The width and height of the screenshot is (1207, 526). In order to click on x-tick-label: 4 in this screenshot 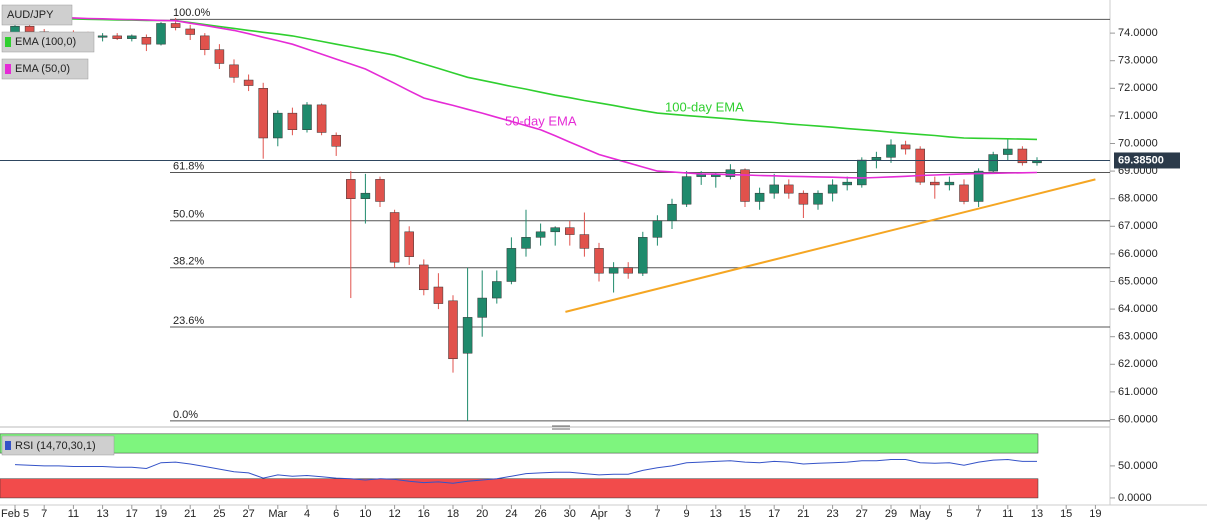, I will do `click(307, 514)`.